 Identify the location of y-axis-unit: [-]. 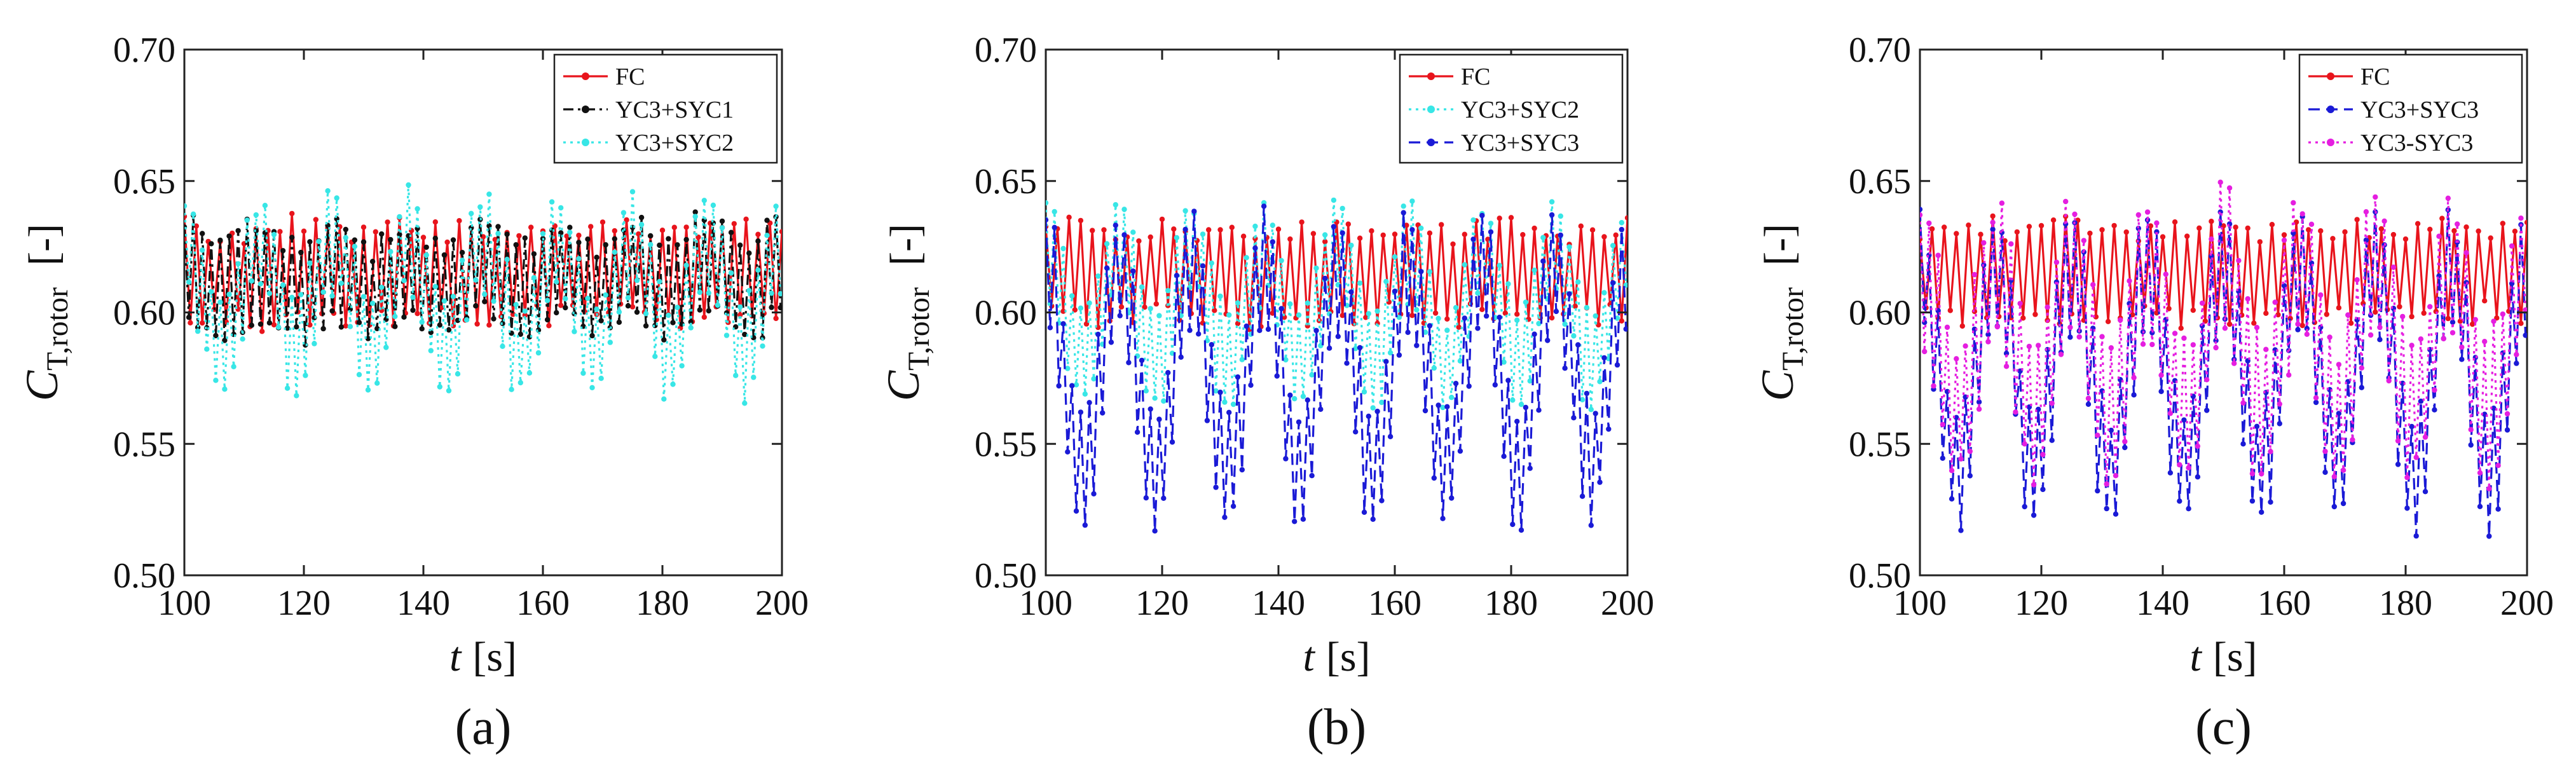
(905, 245).